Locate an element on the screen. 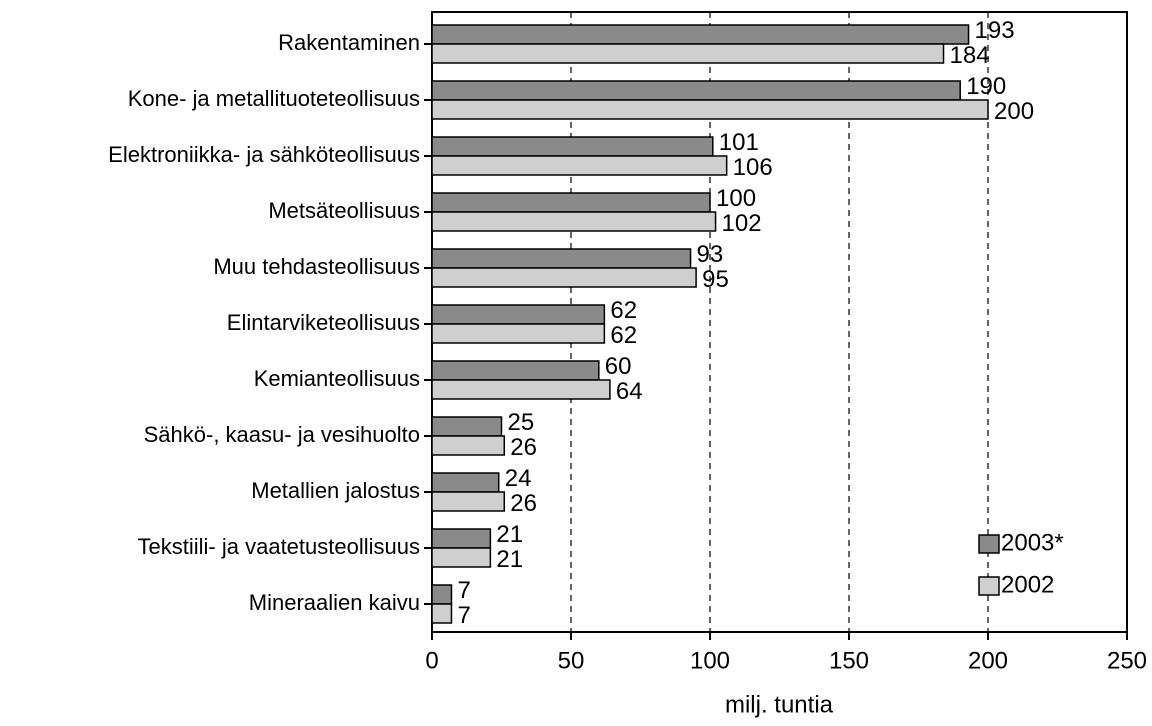 The height and width of the screenshot is (726, 1152). value-label: 60 is located at coordinates (618, 366).